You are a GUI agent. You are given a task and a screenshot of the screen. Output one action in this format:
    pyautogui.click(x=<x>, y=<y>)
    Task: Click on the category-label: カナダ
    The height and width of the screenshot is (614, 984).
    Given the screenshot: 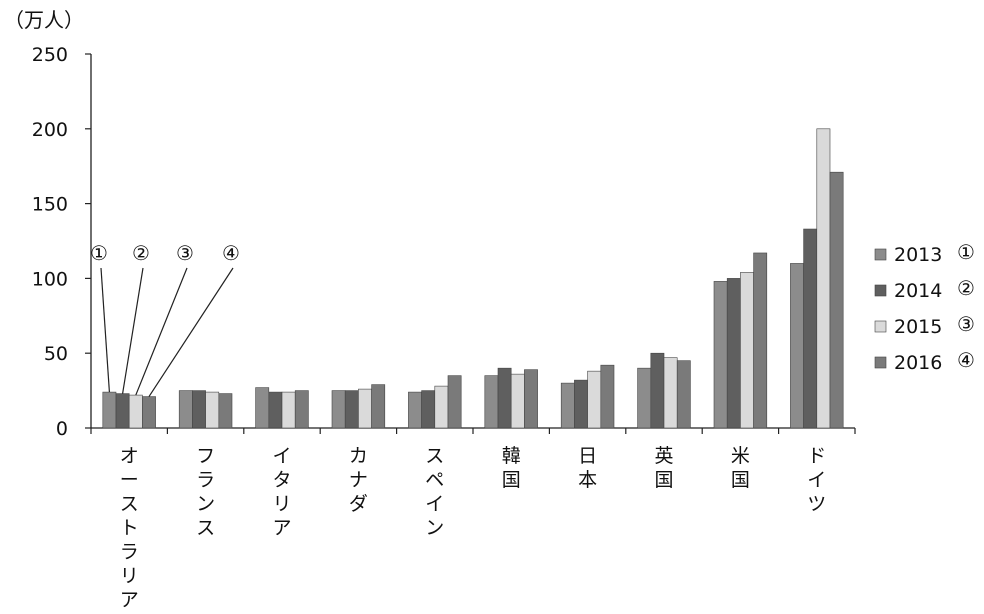 What is the action you would take?
    pyautogui.click(x=358, y=480)
    